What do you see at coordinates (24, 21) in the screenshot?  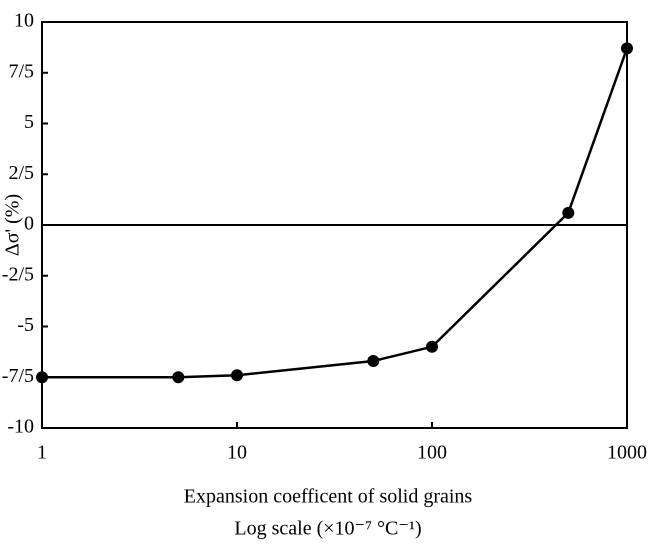 I see `y-tick-label: 10` at bounding box center [24, 21].